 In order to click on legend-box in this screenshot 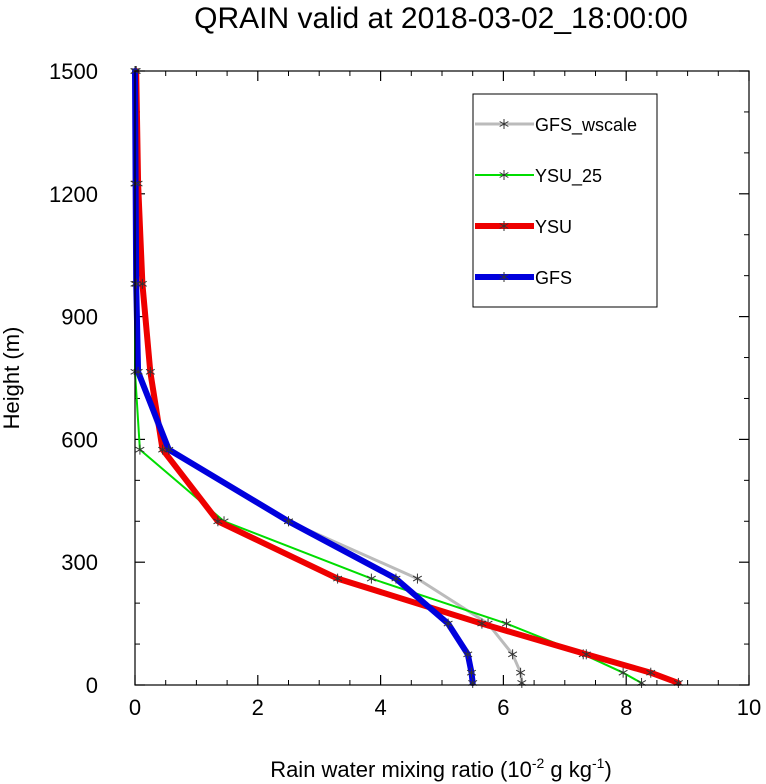, I will do `click(565, 200)`.